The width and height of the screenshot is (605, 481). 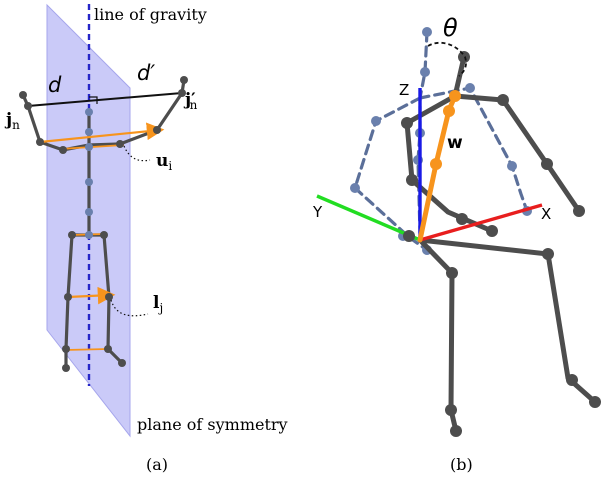 I want to click on panel-a-center-joints, so click(x=89, y=173).